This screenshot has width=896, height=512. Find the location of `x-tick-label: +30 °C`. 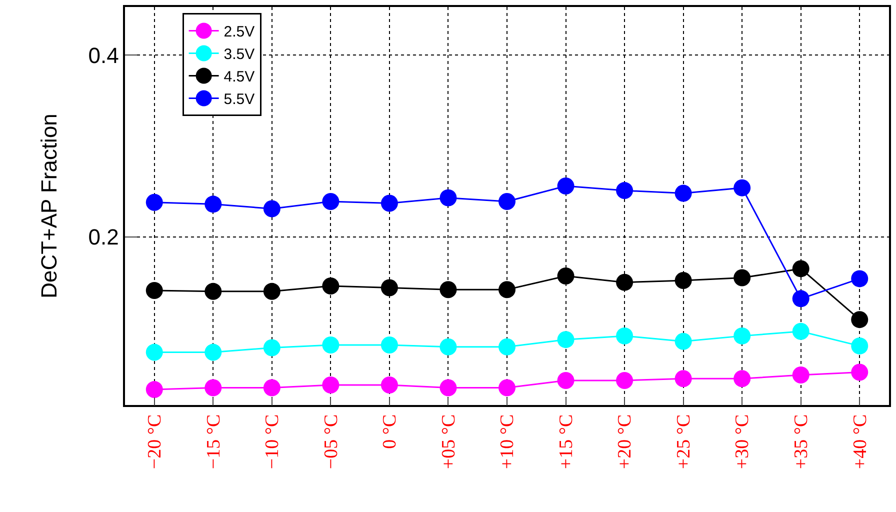

x-tick-label: +30 °C is located at coordinates (743, 442).